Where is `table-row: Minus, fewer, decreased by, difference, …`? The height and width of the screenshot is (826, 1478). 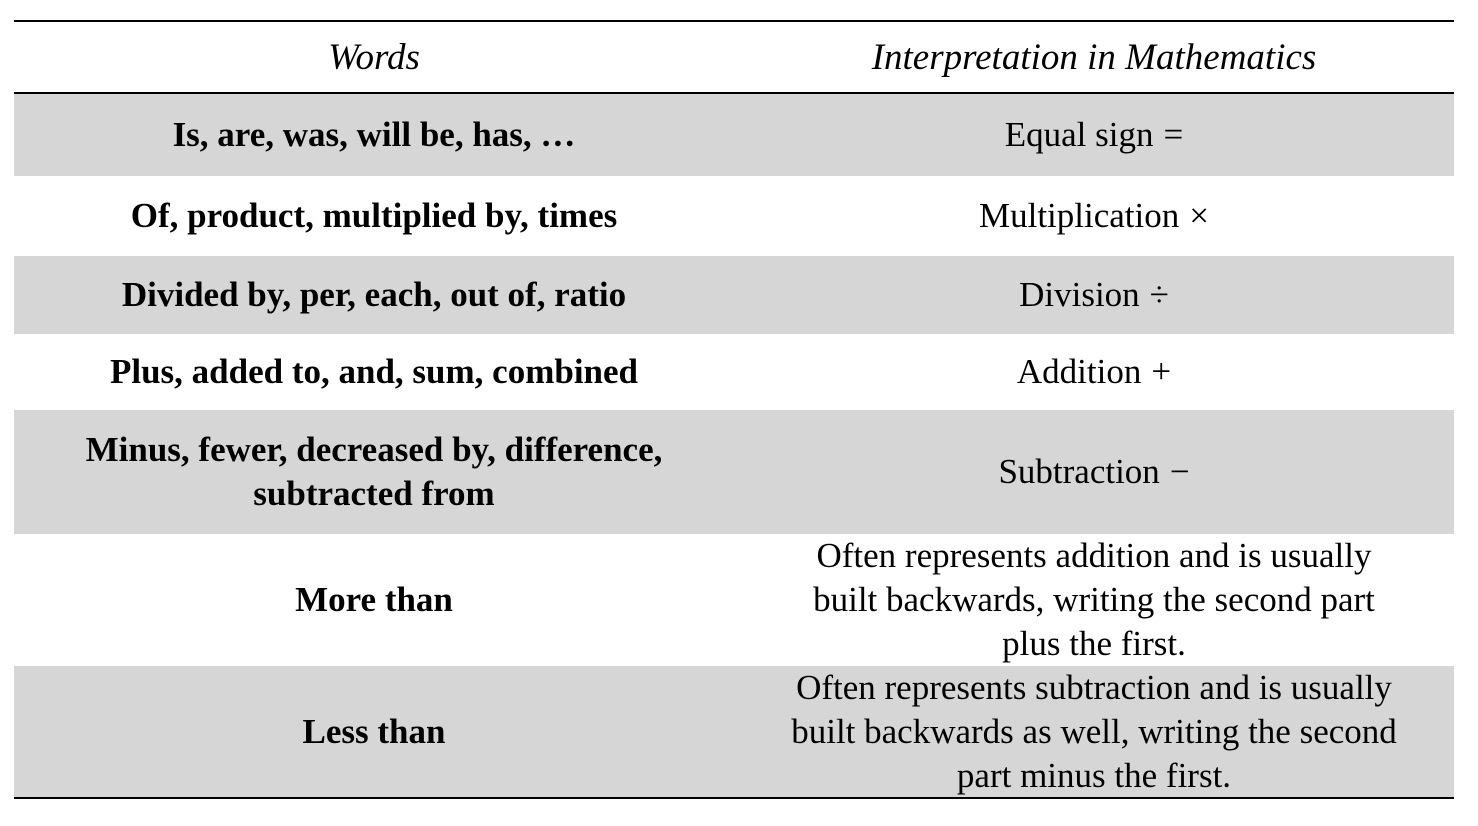 table-row: Minus, fewer, decreased by, difference, … is located at coordinates (734, 472).